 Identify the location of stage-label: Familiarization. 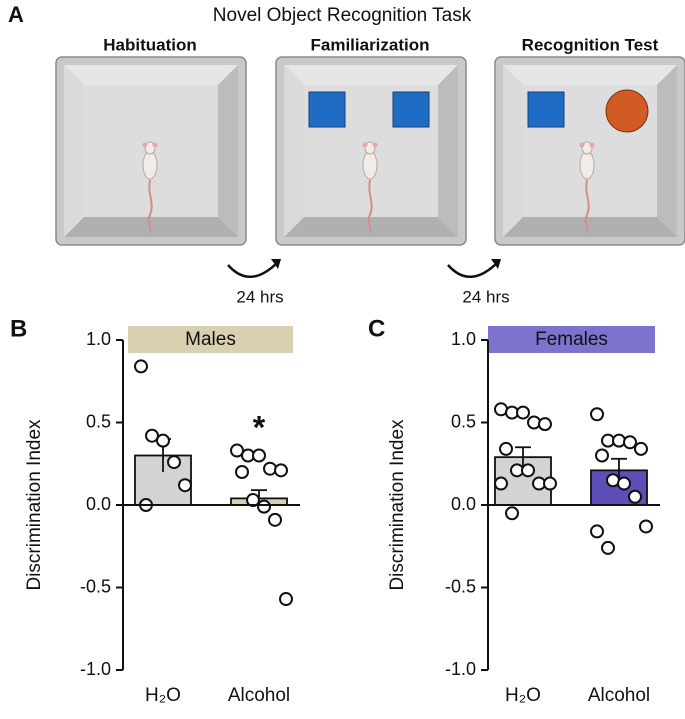
(369, 44).